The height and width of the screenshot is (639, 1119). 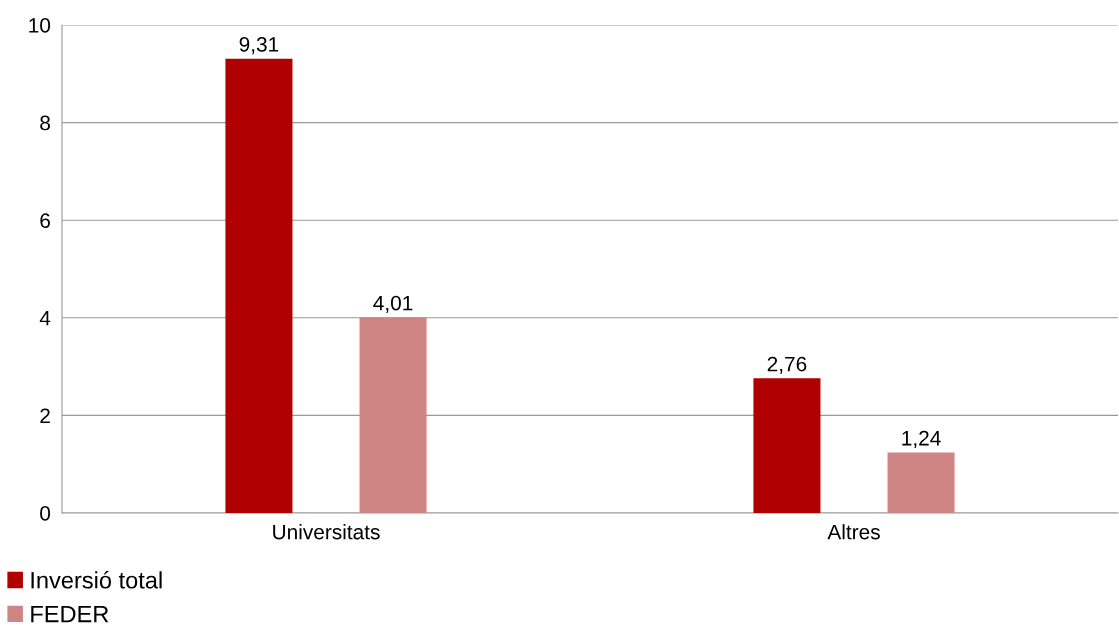 I want to click on y-tick-label: 4, so click(x=45, y=318).